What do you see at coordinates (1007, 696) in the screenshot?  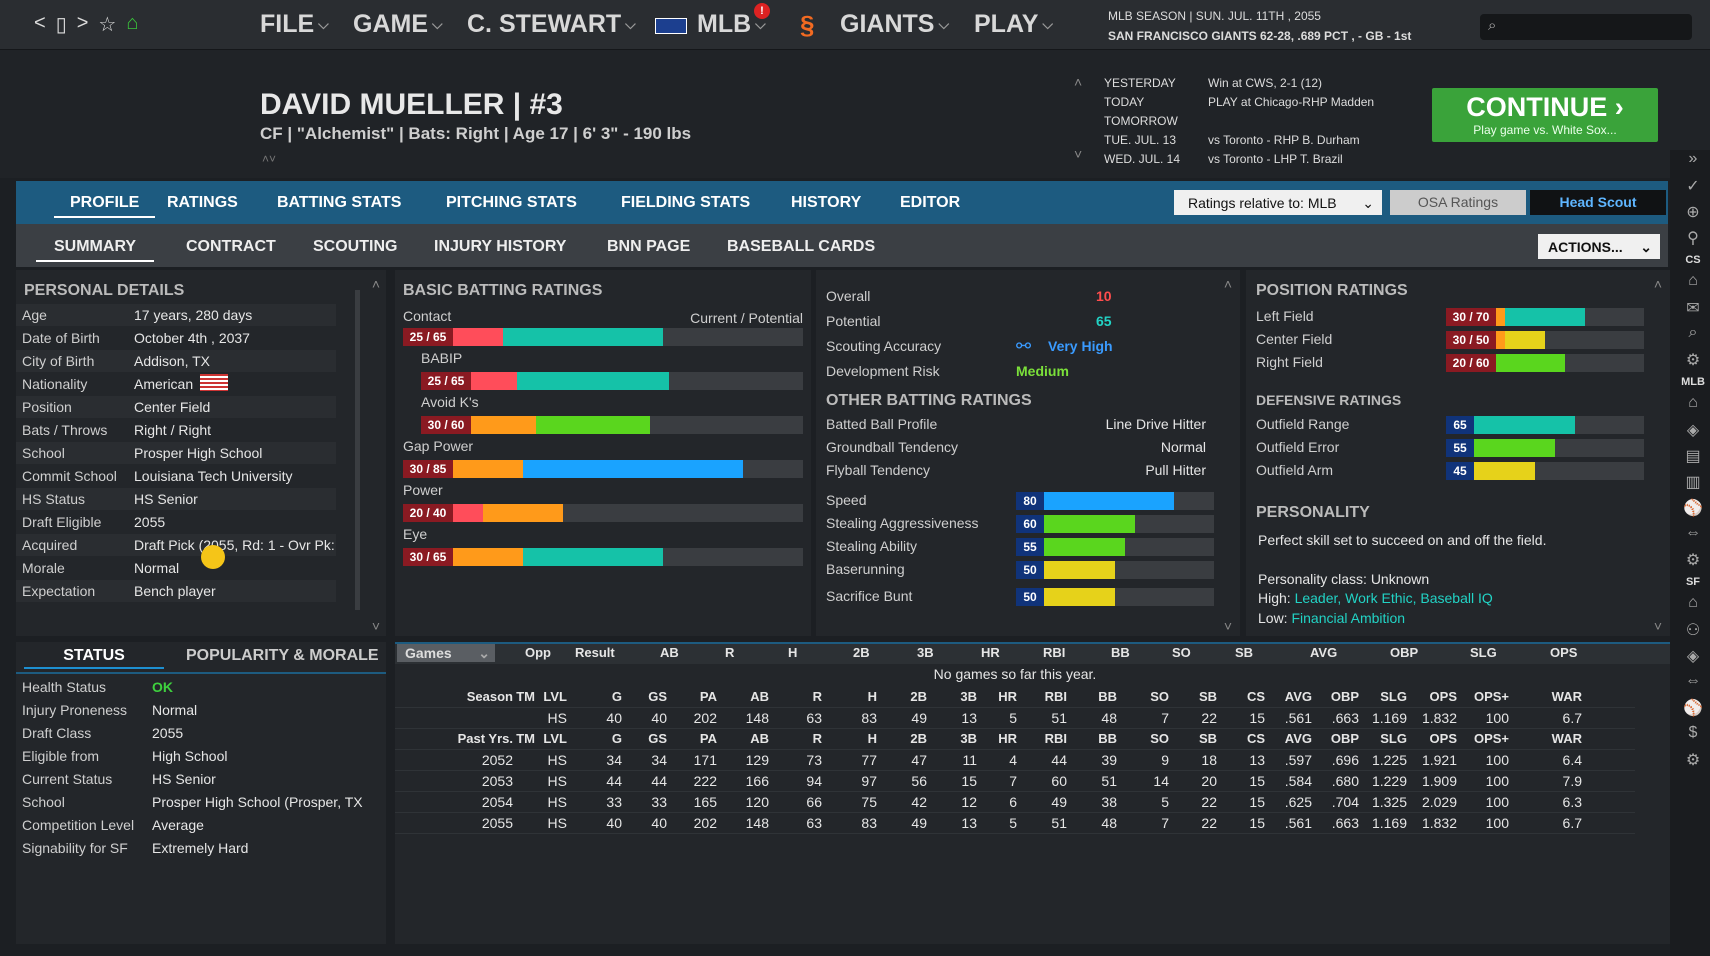 I see `season-column-header: HR` at bounding box center [1007, 696].